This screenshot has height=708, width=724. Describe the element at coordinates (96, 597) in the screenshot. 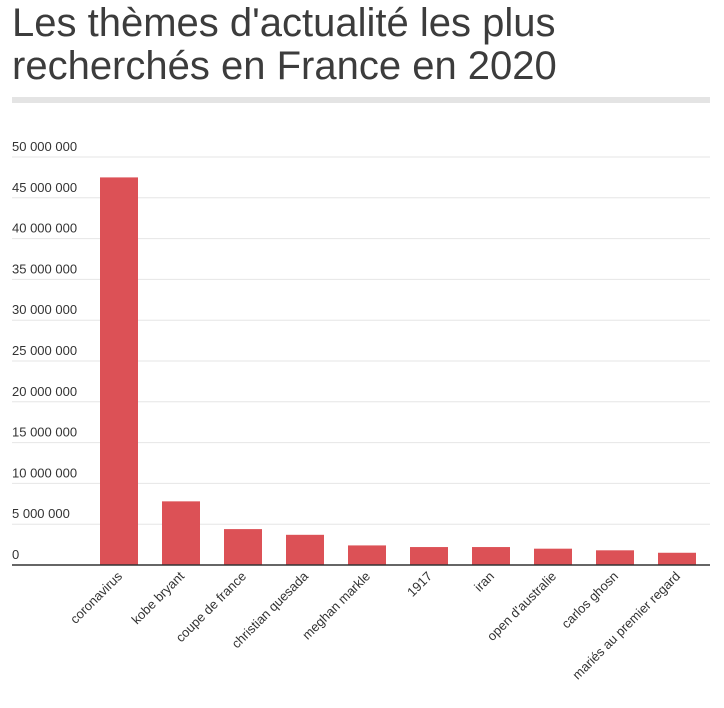

I see `x-category-label: coronavirus` at that location.